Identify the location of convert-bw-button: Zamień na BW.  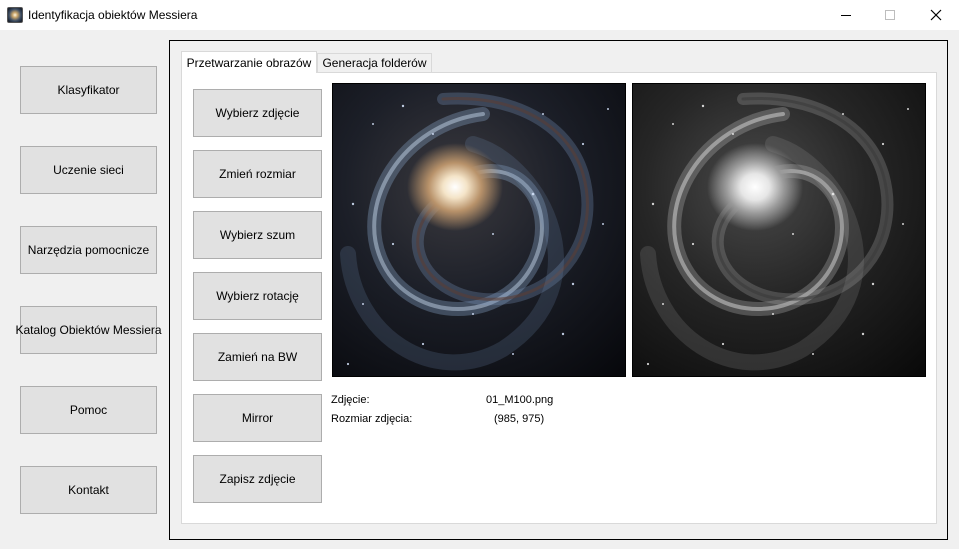
(257, 357).